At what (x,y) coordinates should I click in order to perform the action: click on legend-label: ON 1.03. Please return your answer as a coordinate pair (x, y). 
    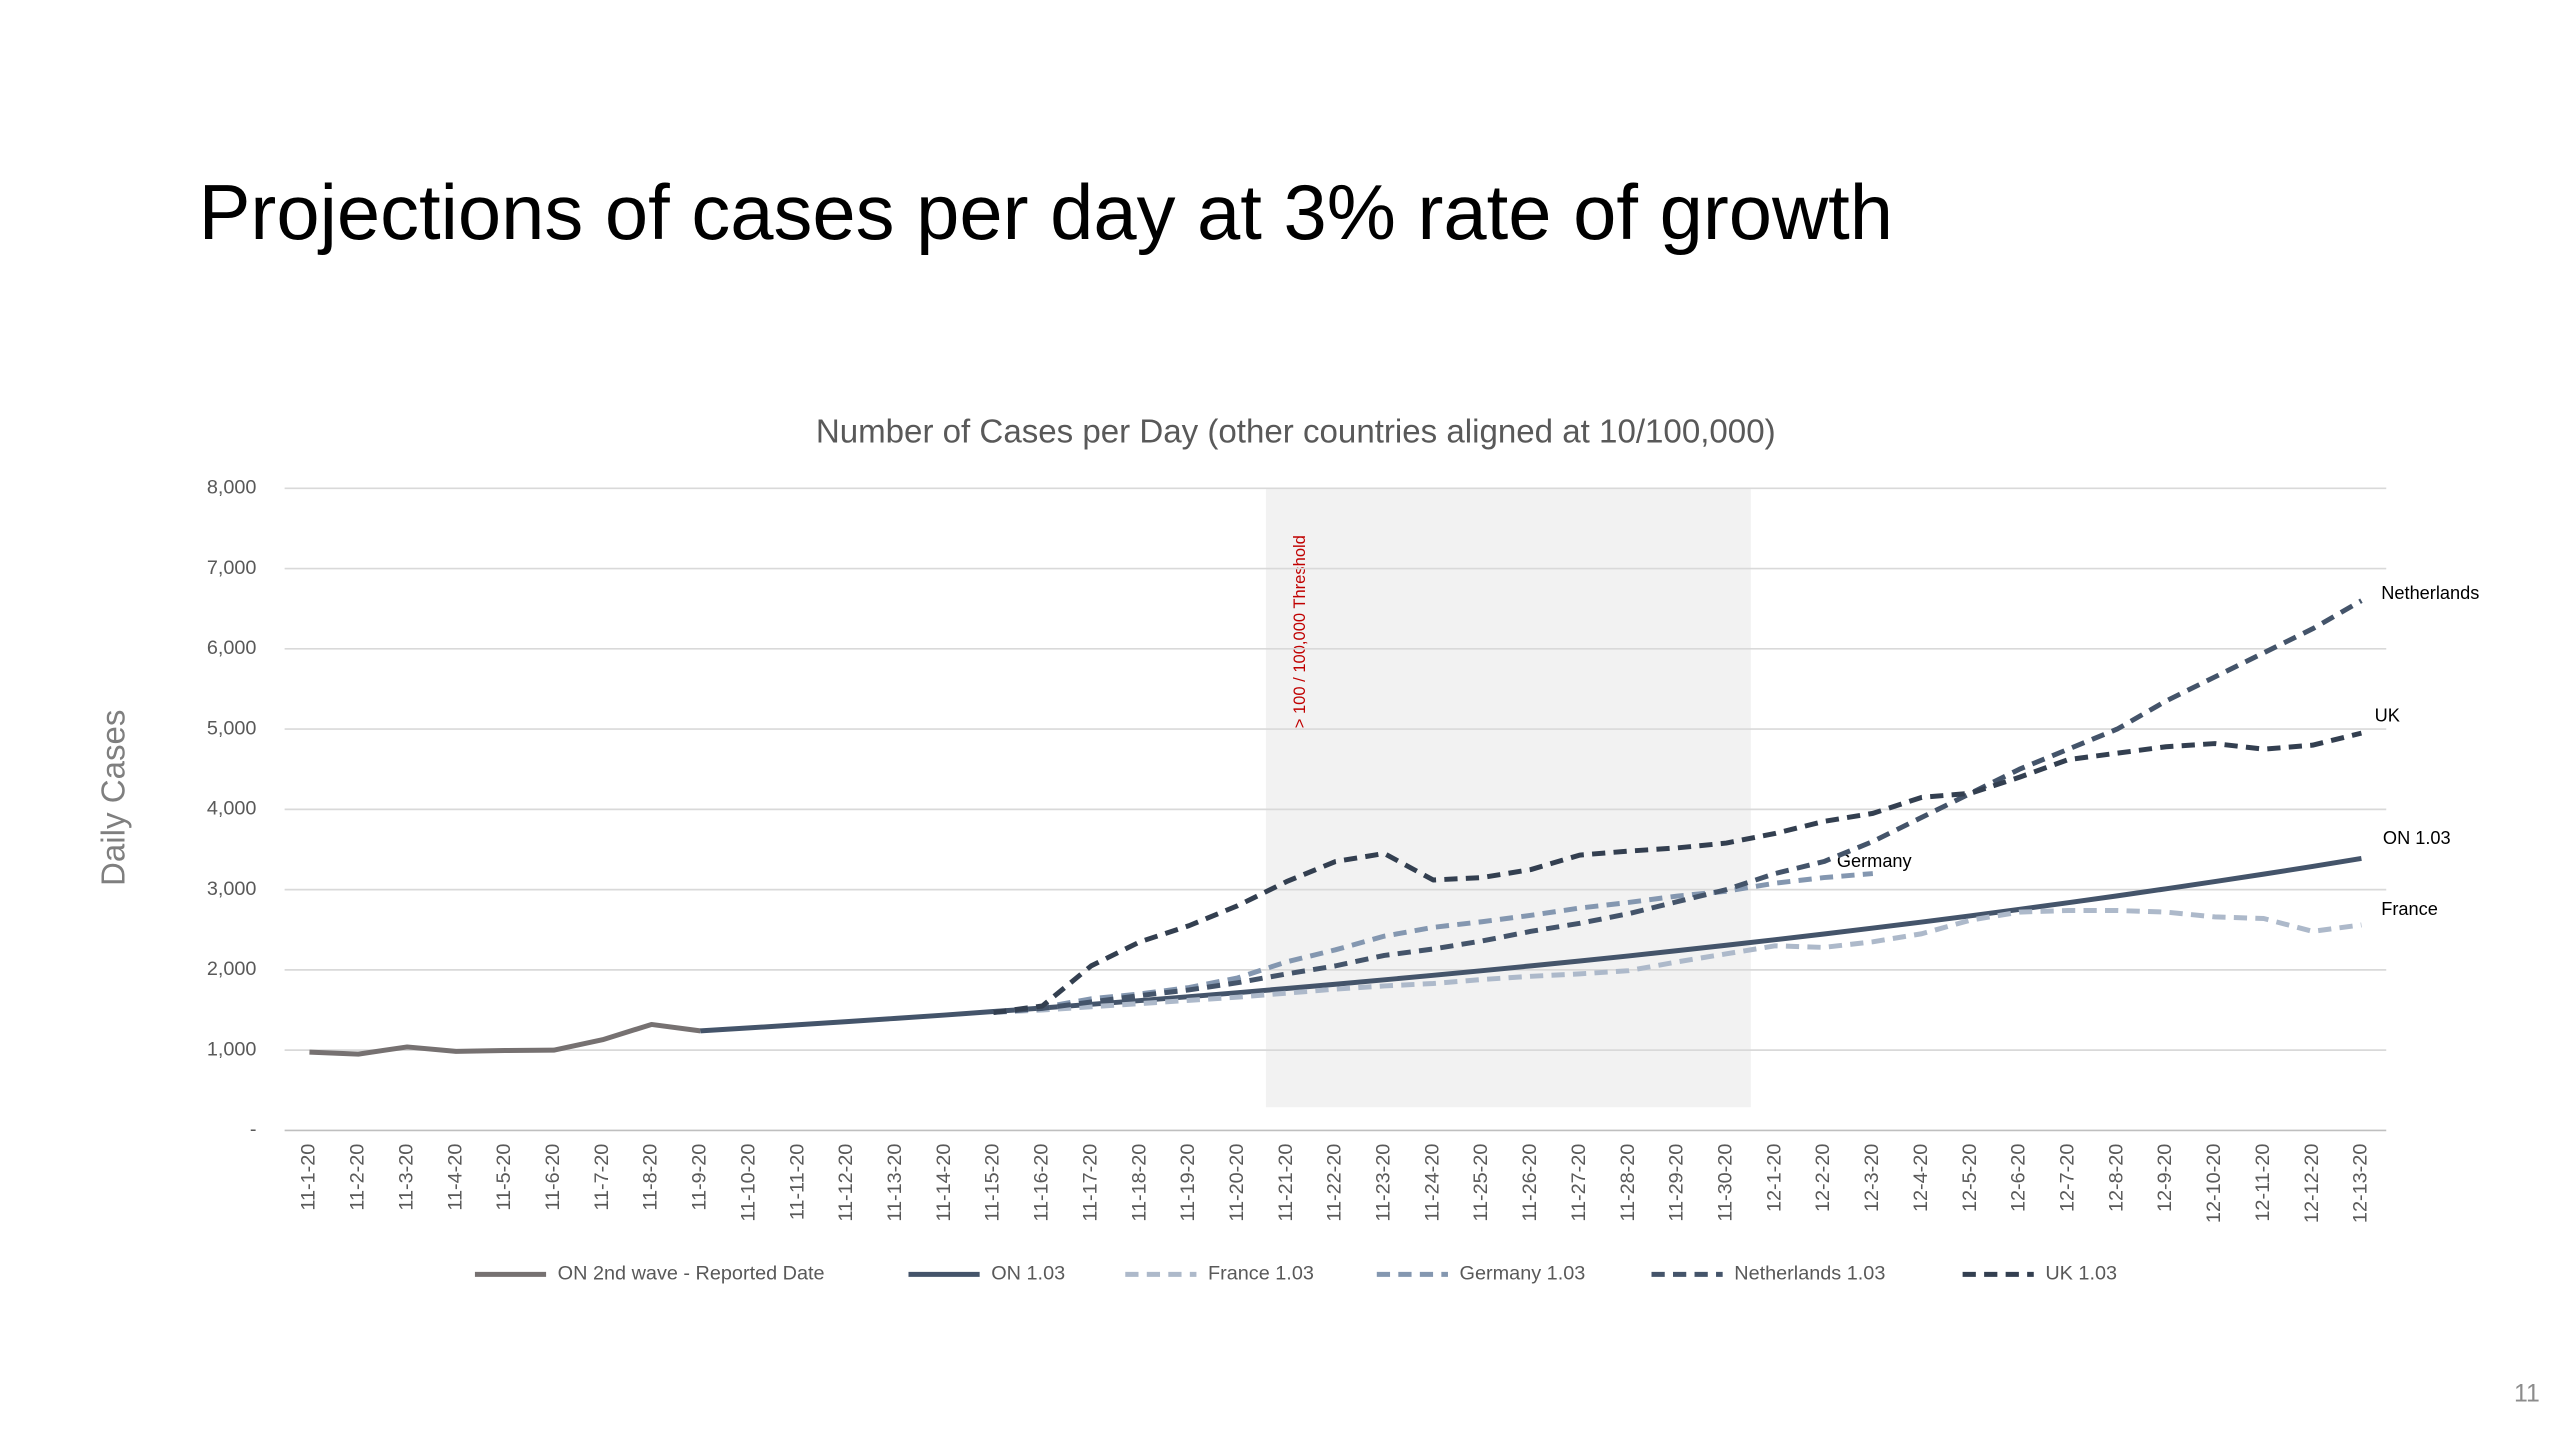
    Looking at the image, I should click on (1028, 1274).